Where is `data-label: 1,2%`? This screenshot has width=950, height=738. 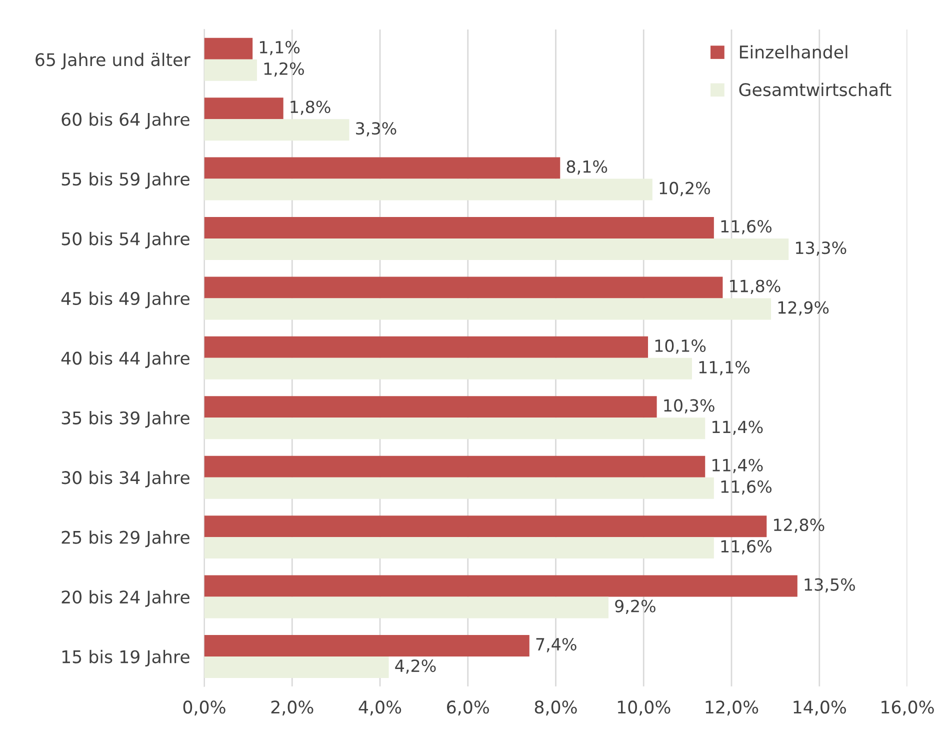
data-label: 1,2% is located at coordinates (284, 69).